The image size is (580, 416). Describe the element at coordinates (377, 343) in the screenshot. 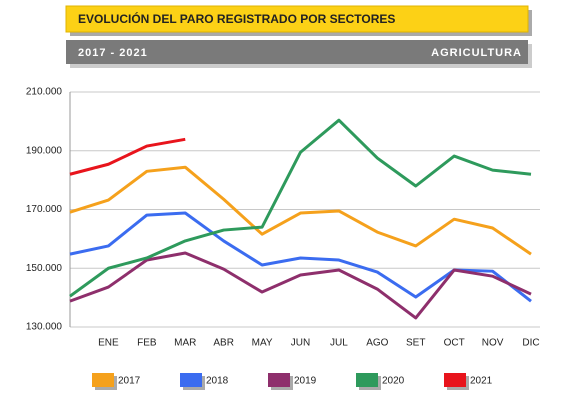

I see `x-tick-label: AGO` at that location.